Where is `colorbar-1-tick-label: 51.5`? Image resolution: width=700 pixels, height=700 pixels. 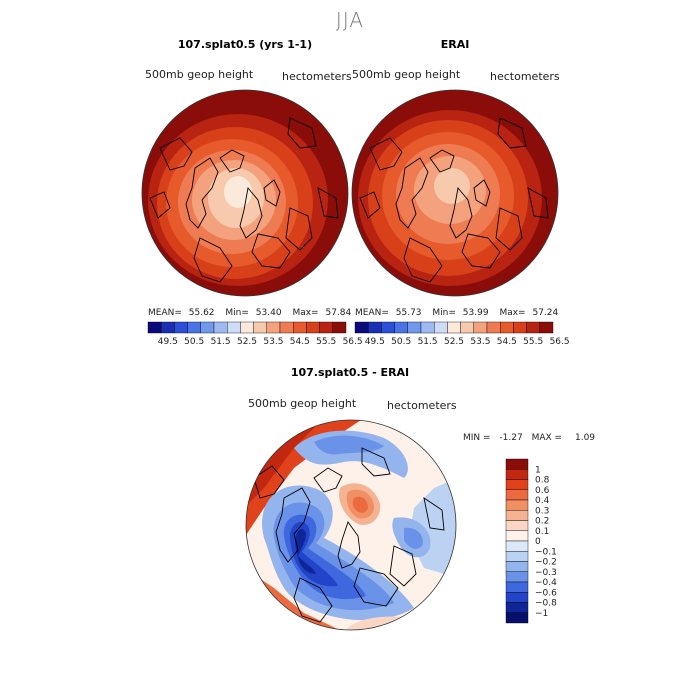
colorbar-1-tick-label: 51.5 is located at coordinates (221, 342).